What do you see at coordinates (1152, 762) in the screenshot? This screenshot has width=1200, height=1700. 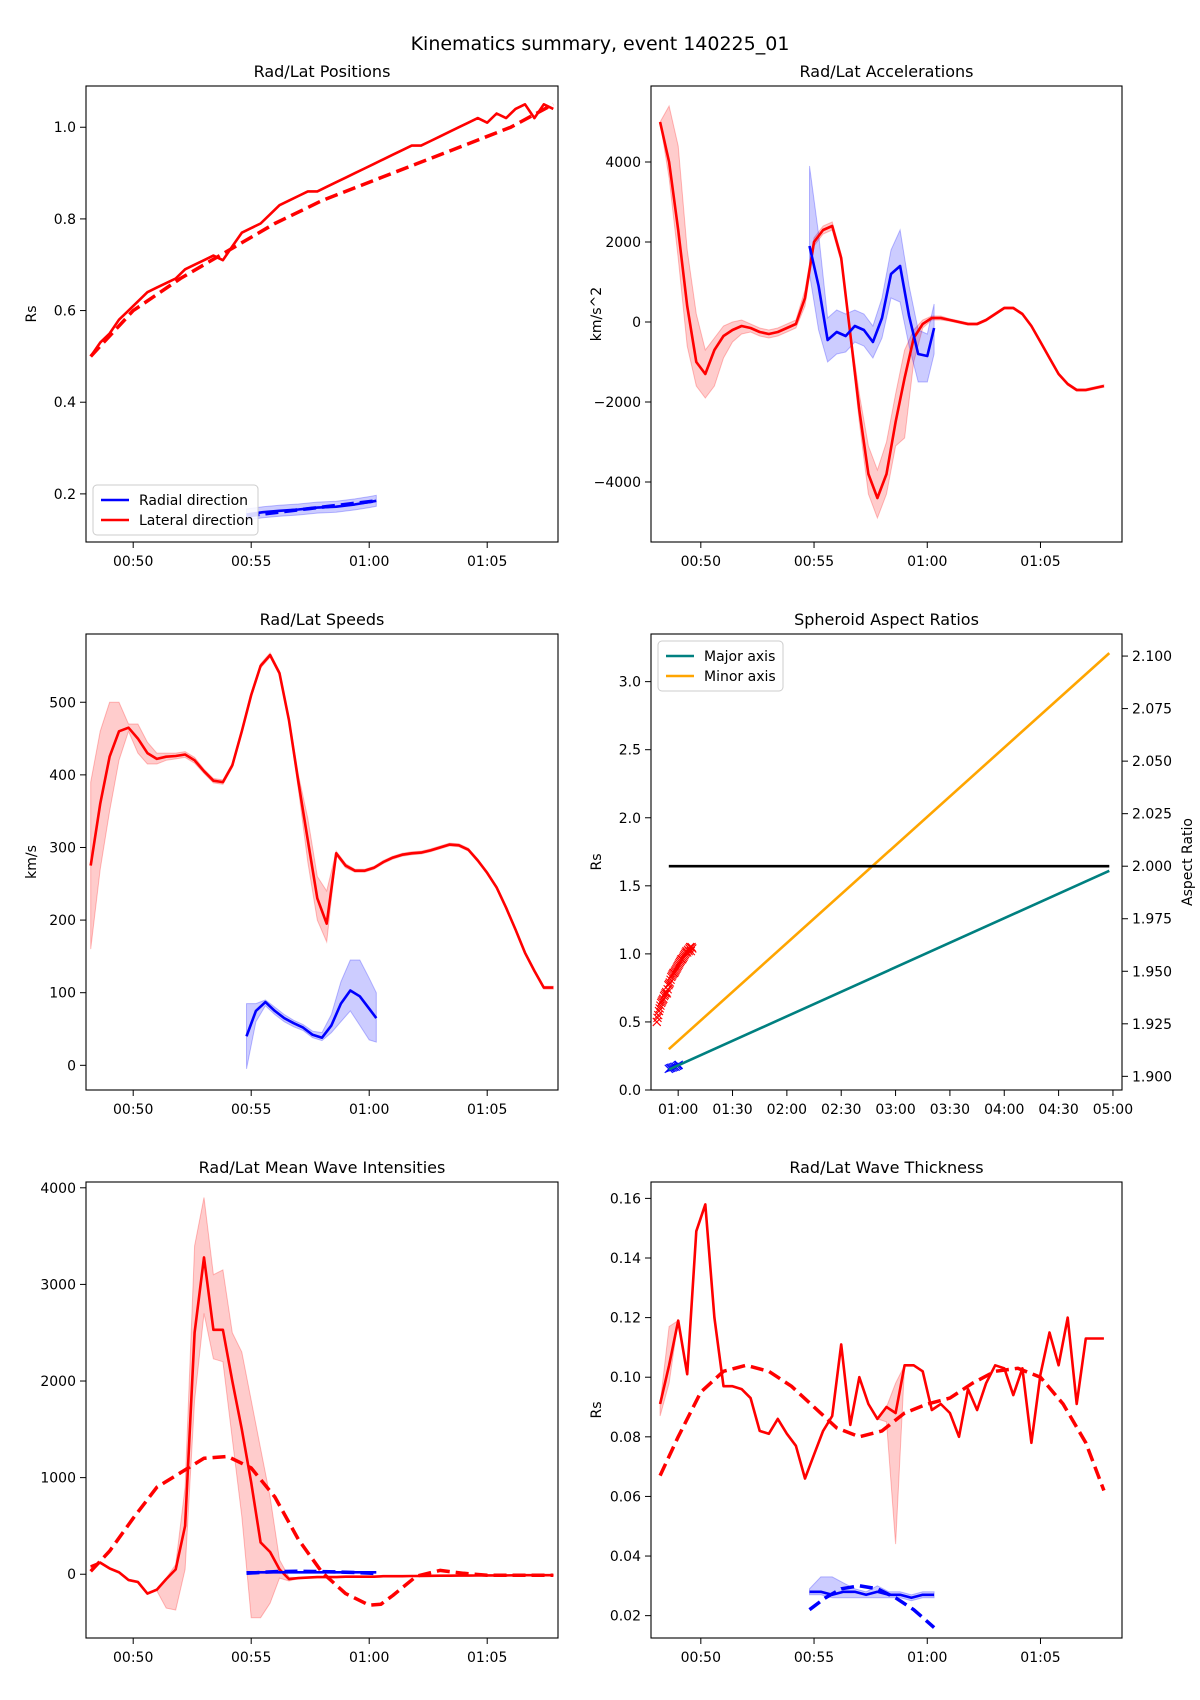 I see `y2-tick-label: 2.050` at bounding box center [1152, 762].